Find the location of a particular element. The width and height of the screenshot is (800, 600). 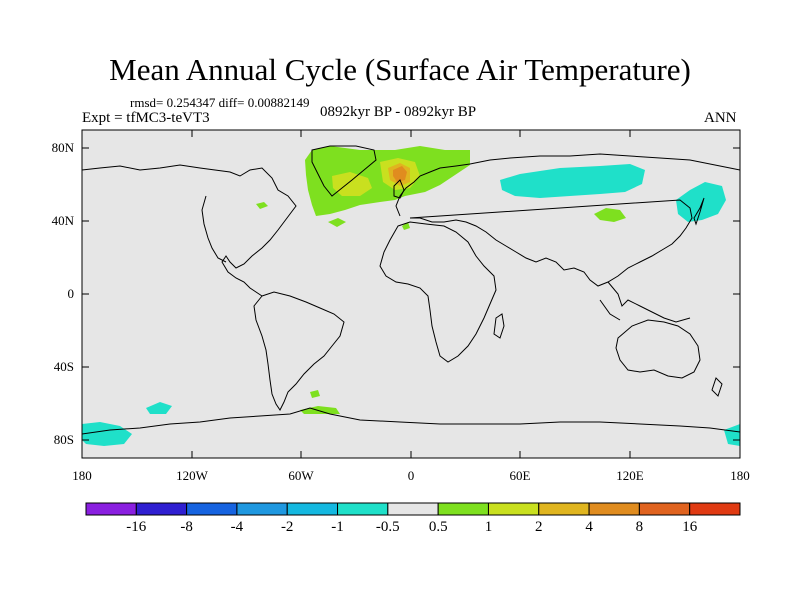

colorbar-label-0: -16 is located at coordinates (136, 527).